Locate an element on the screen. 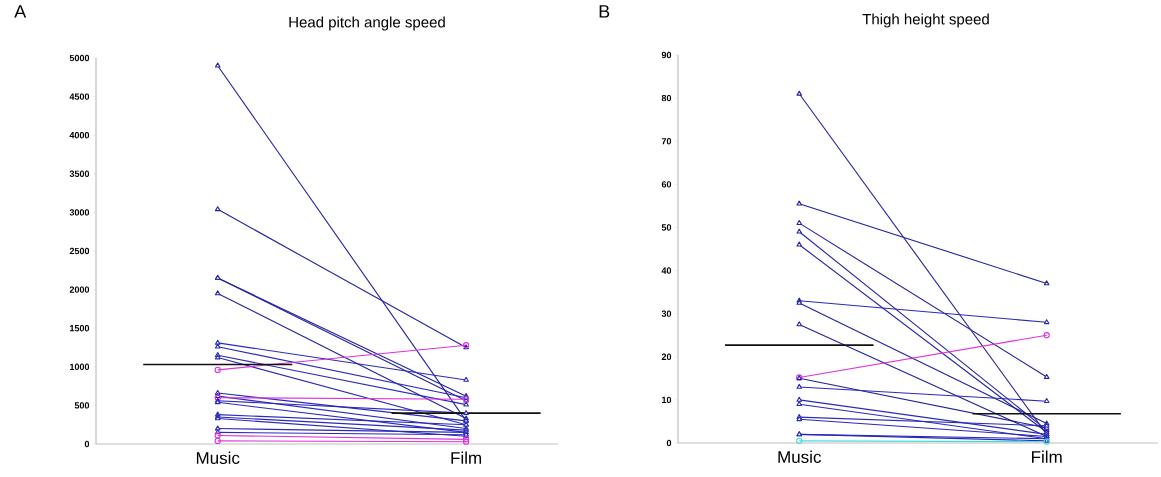 This screenshot has width=1161, height=477. y-tick-label: 40 is located at coordinates (666, 270).